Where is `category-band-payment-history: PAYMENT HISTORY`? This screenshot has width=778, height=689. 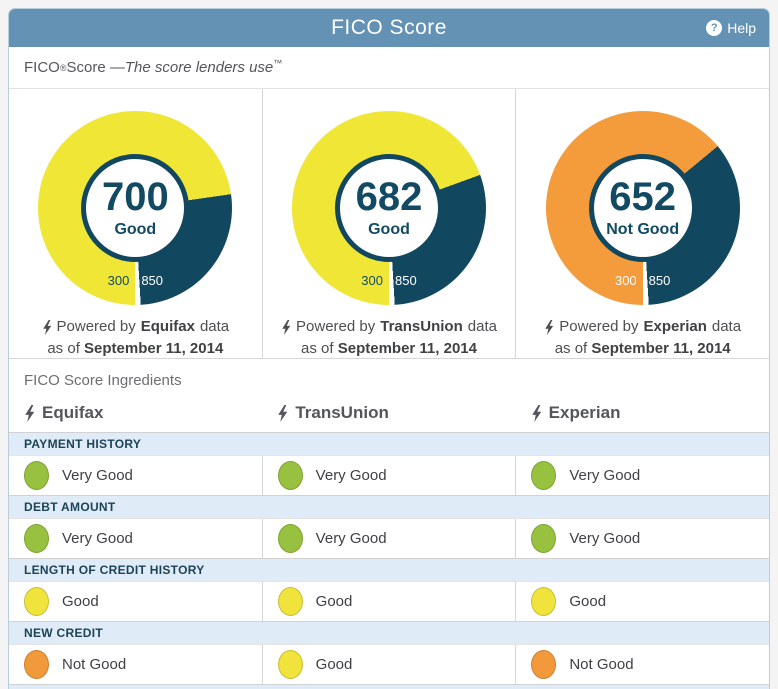 category-band-payment-history: PAYMENT HISTORY is located at coordinates (389, 443).